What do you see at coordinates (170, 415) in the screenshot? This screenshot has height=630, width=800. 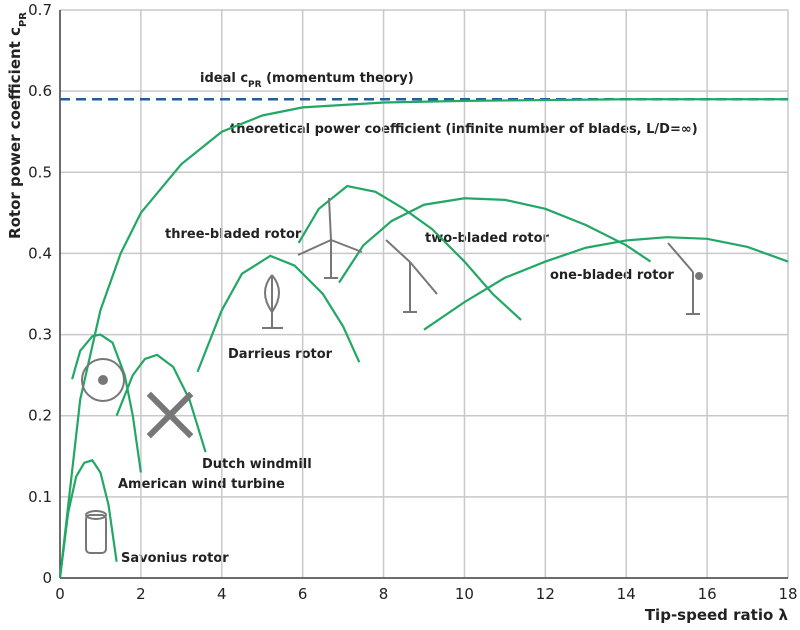 I see `dutch-icon` at bounding box center [170, 415].